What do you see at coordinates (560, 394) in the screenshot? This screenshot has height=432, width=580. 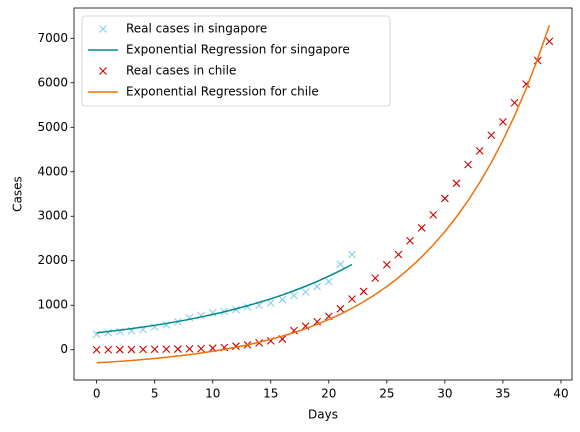 I see `x-tick-label: 40` at bounding box center [560, 394].